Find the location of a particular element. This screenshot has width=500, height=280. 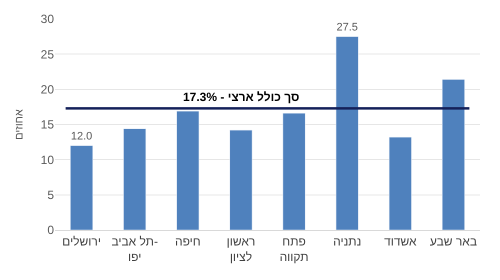

data-label: 27.5 is located at coordinates (347, 28).